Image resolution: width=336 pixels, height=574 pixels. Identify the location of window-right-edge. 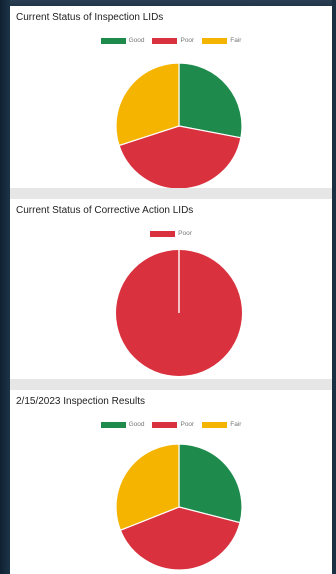
(334, 287).